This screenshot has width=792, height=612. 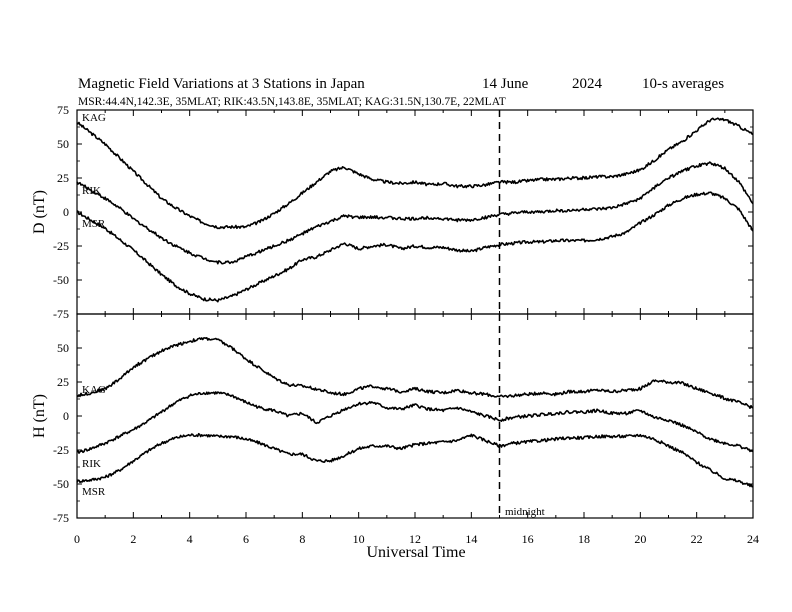 What do you see at coordinates (415, 539) in the screenshot?
I see `x-tick-label: 12` at bounding box center [415, 539].